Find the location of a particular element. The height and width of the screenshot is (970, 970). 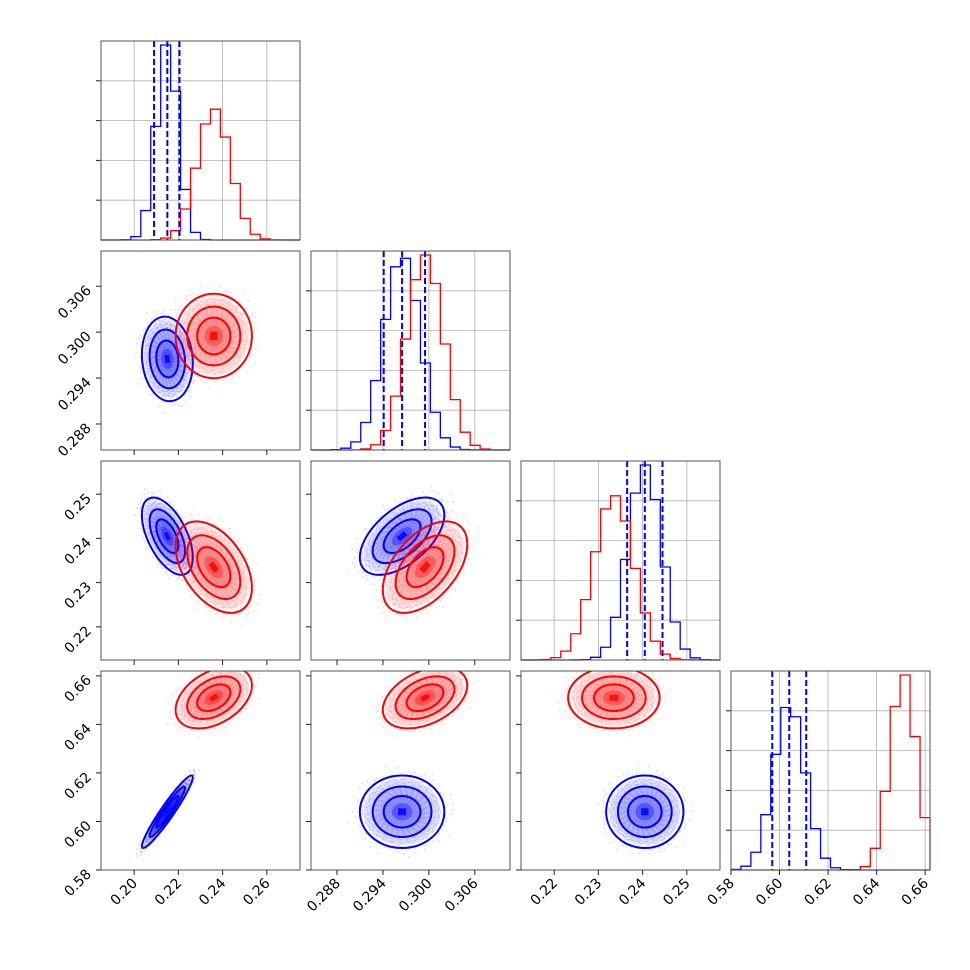

x-tick-label: 0.64 is located at coordinates (866, 891).